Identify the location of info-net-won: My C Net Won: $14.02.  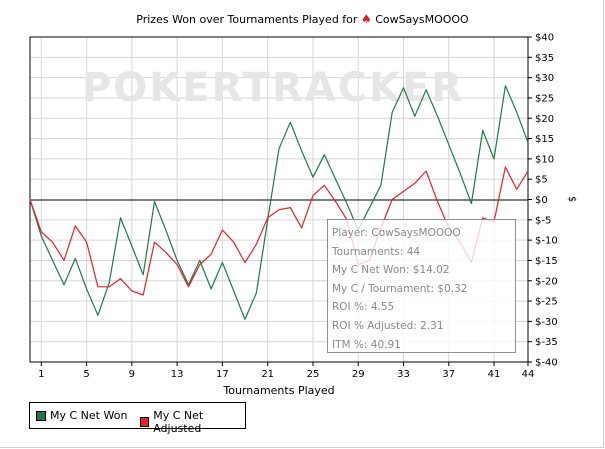
(391, 270).